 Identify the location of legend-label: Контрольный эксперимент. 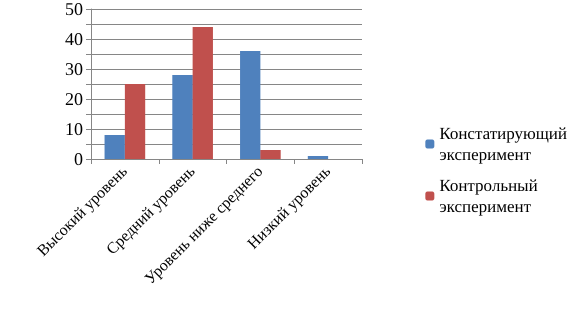
(488, 196).